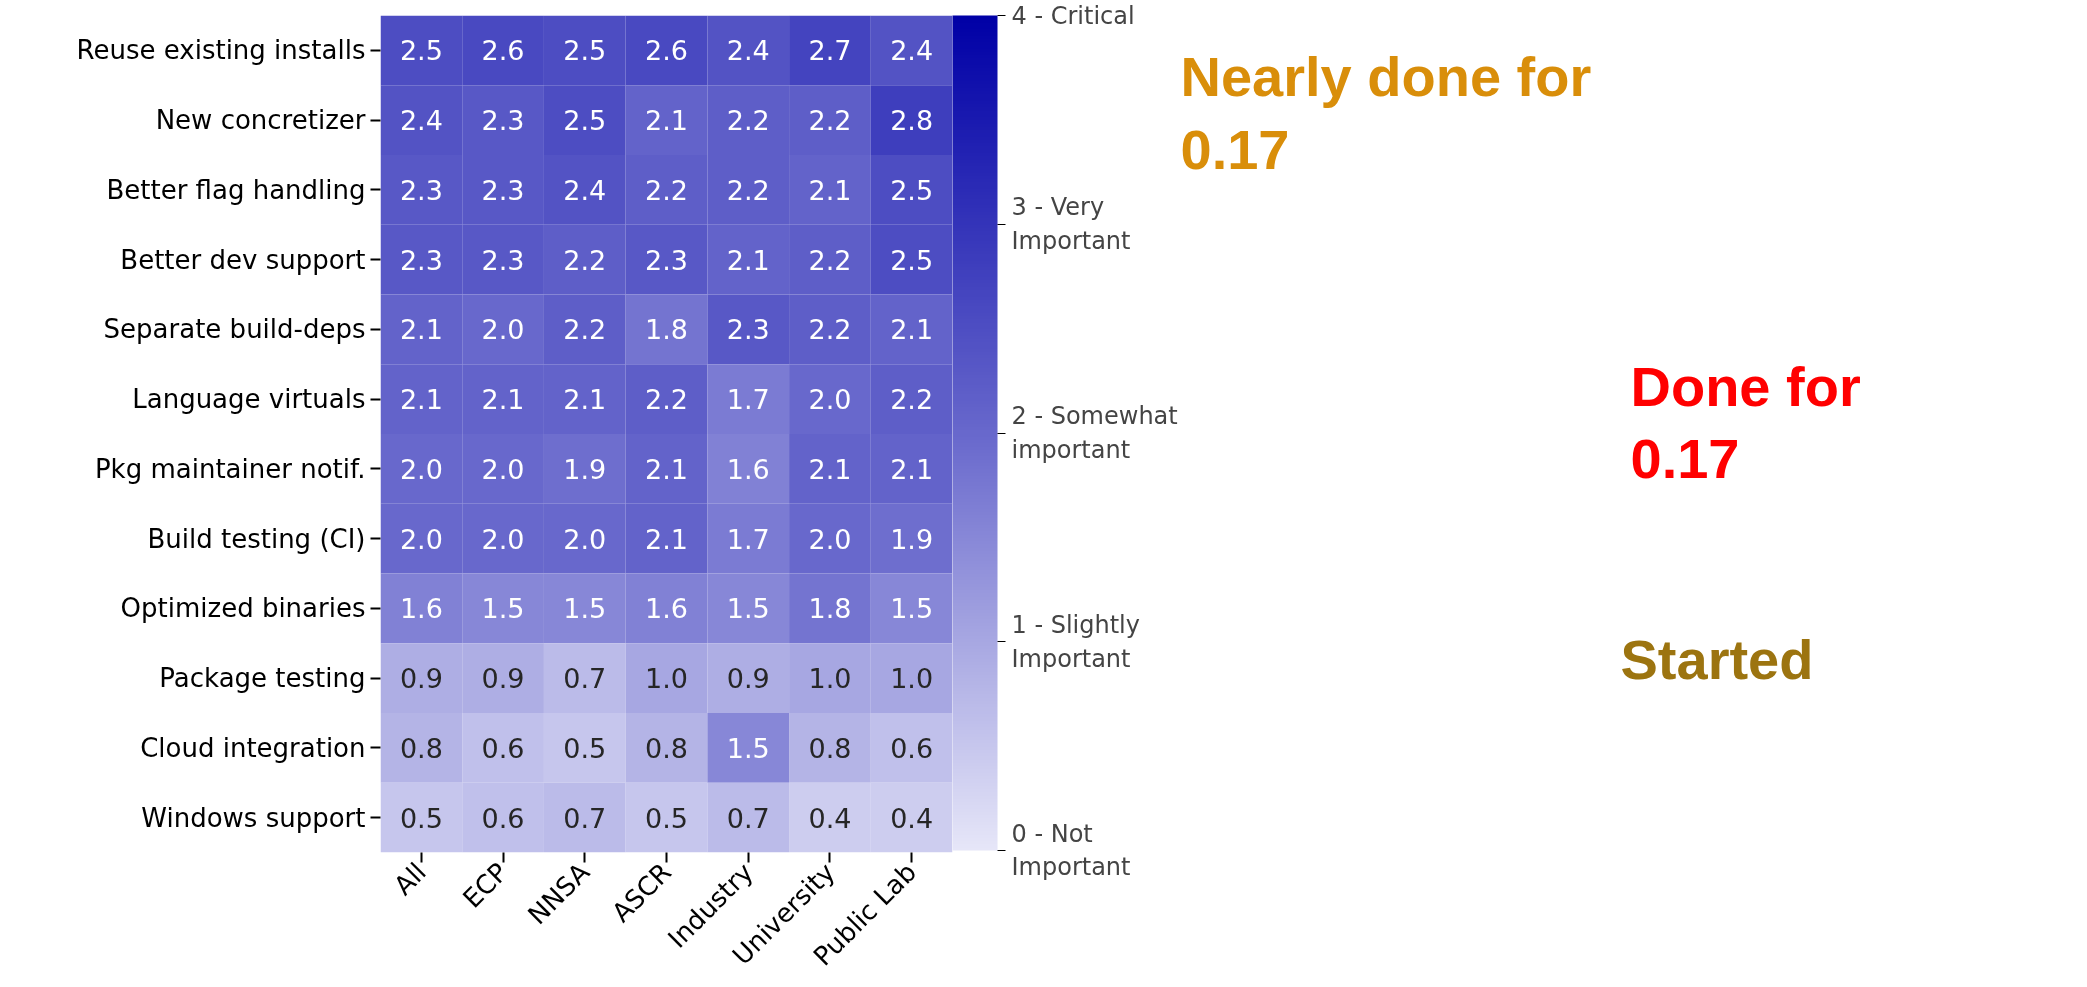 The width and height of the screenshot is (2087, 987). What do you see at coordinates (234, 329) in the screenshot?
I see `y-tick-label: Separate build-deps` at bounding box center [234, 329].